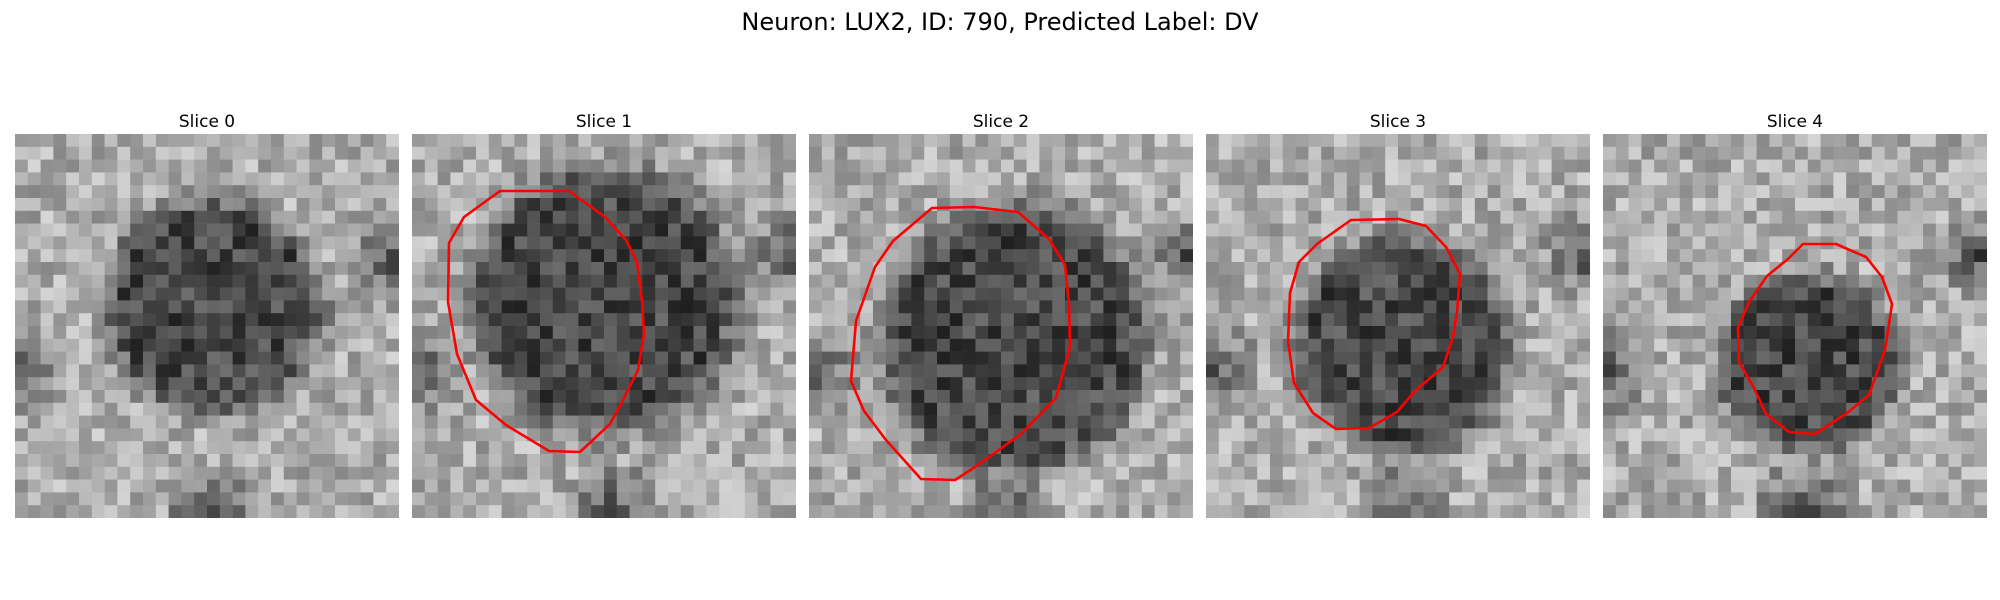 The width and height of the screenshot is (2000, 600). What do you see at coordinates (1795, 122) in the screenshot?
I see `slice-title: Slice 4` at bounding box center [1795, 122].